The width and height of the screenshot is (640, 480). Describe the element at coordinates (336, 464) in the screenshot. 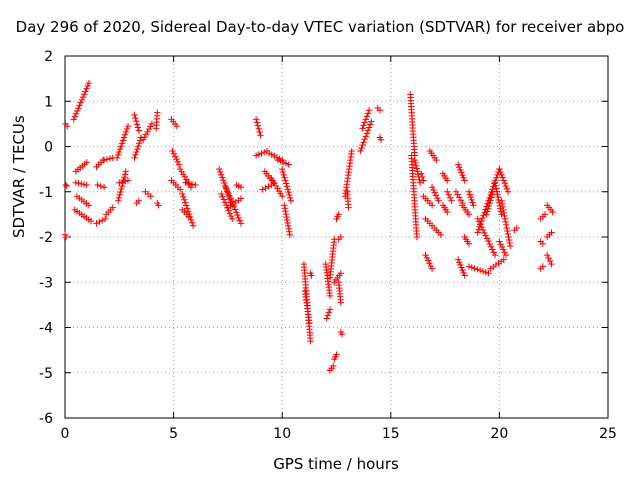

I see `x-axis-label: GPS time / hours` at that location.